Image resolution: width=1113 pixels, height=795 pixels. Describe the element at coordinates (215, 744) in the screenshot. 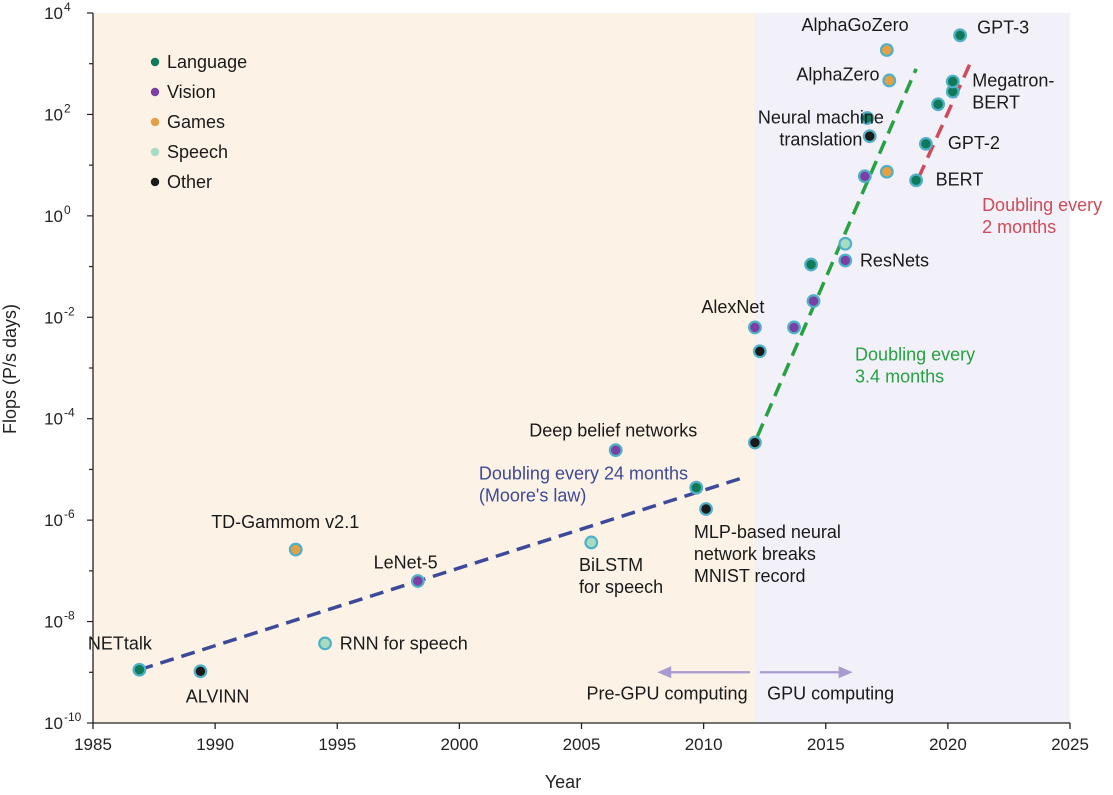

I see `x-tick-label: 1990` at that location.